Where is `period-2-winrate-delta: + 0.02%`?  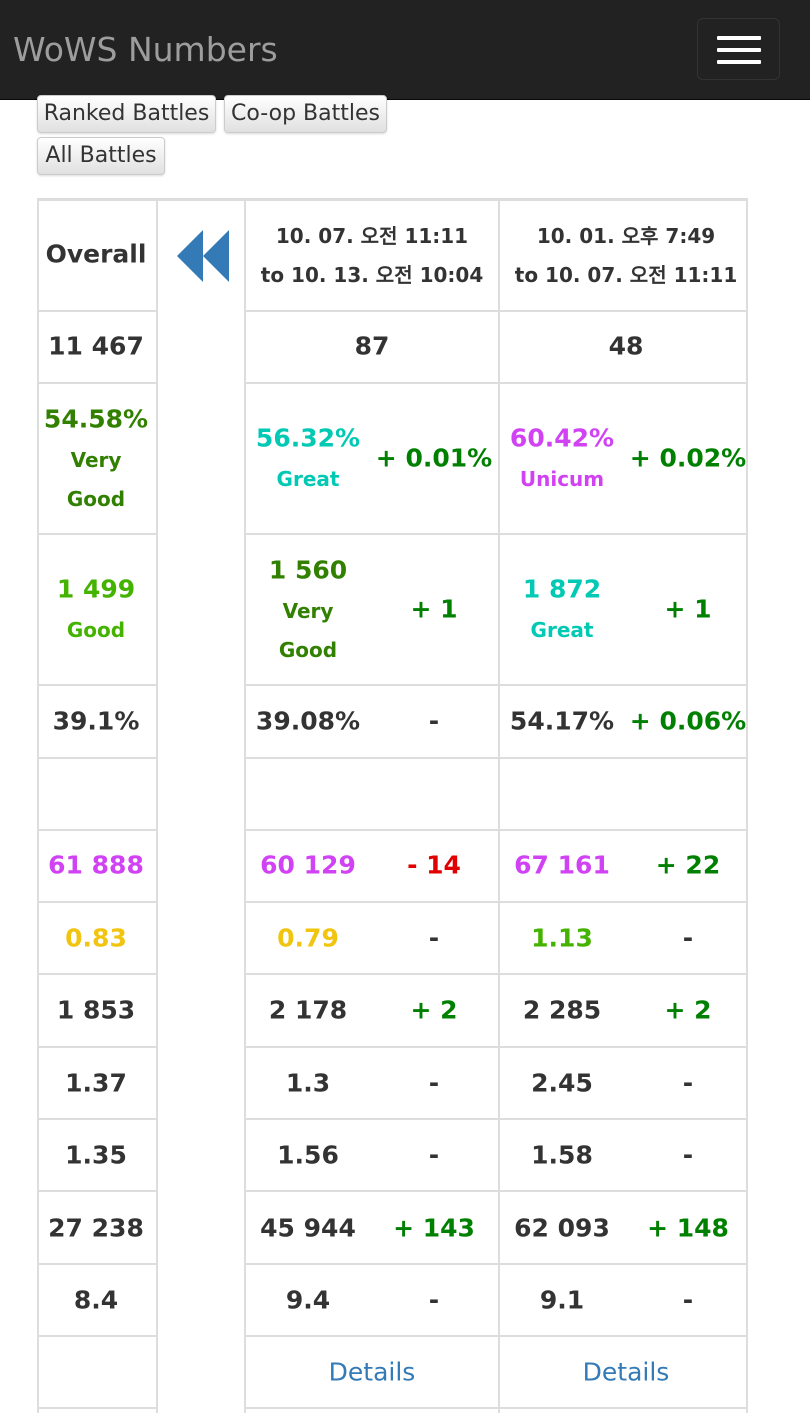
period-2-winrate-delta: + 0.02% is located at coordinates (688, 458).